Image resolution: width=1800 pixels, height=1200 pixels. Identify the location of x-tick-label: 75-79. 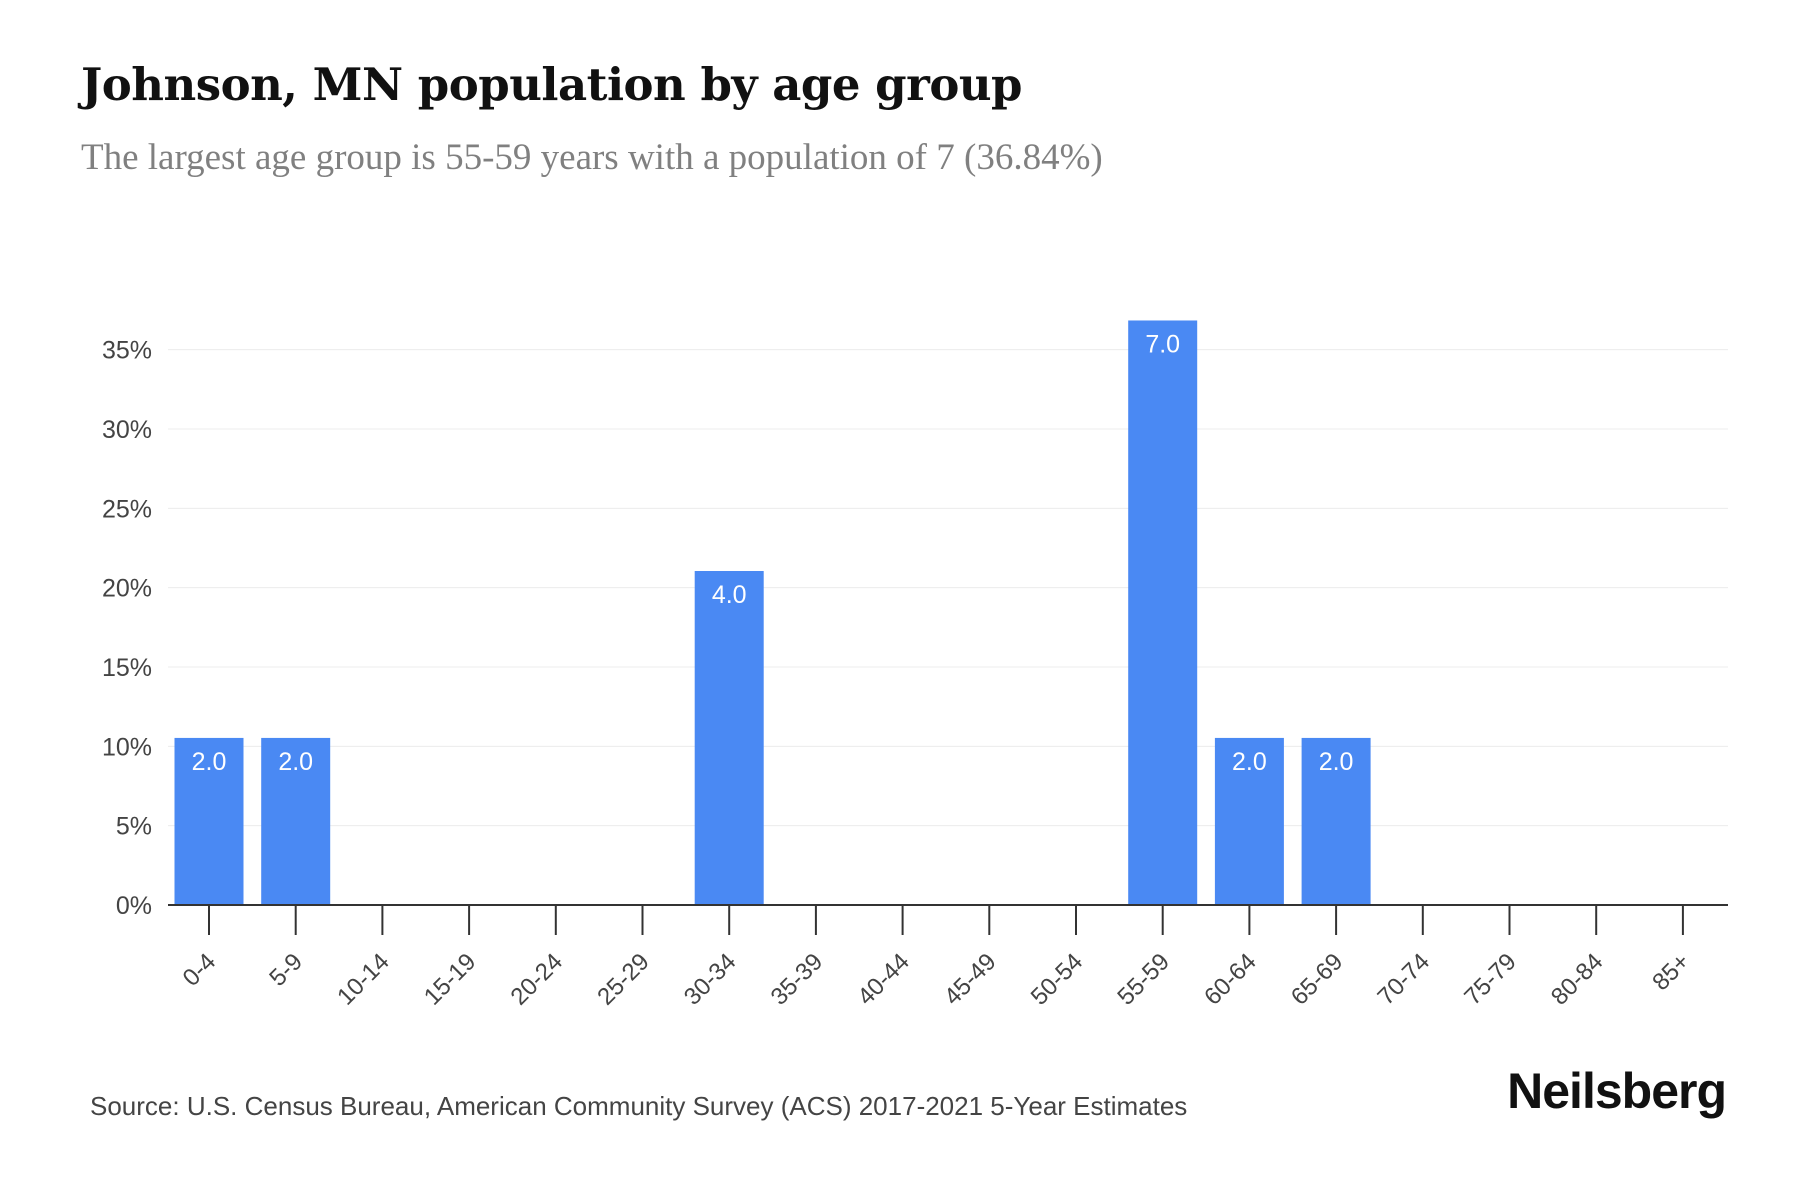
(1490, 979).